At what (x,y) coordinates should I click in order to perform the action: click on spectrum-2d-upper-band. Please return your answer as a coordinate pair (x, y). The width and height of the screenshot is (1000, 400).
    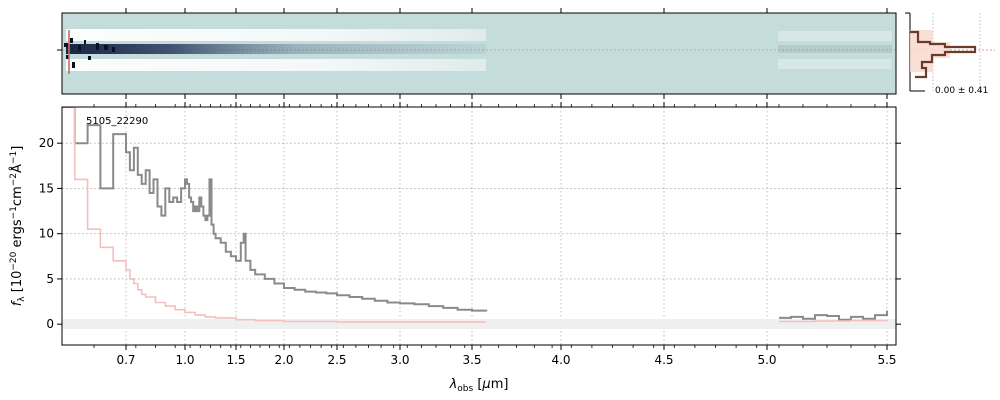
    Looking at the image, I should click on (276, 35).